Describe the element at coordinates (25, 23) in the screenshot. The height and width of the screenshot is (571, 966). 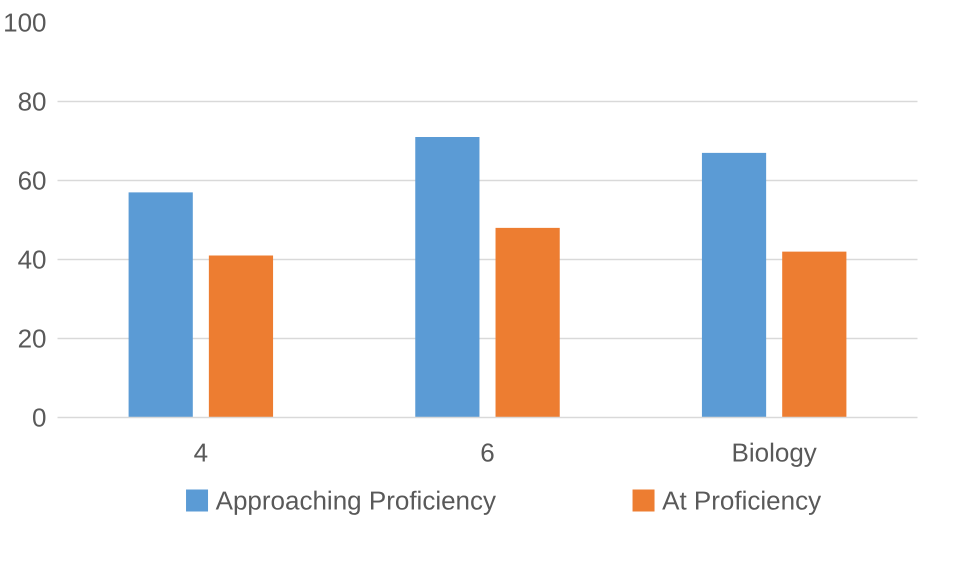
I see `y-tick-label: 100` at that location.